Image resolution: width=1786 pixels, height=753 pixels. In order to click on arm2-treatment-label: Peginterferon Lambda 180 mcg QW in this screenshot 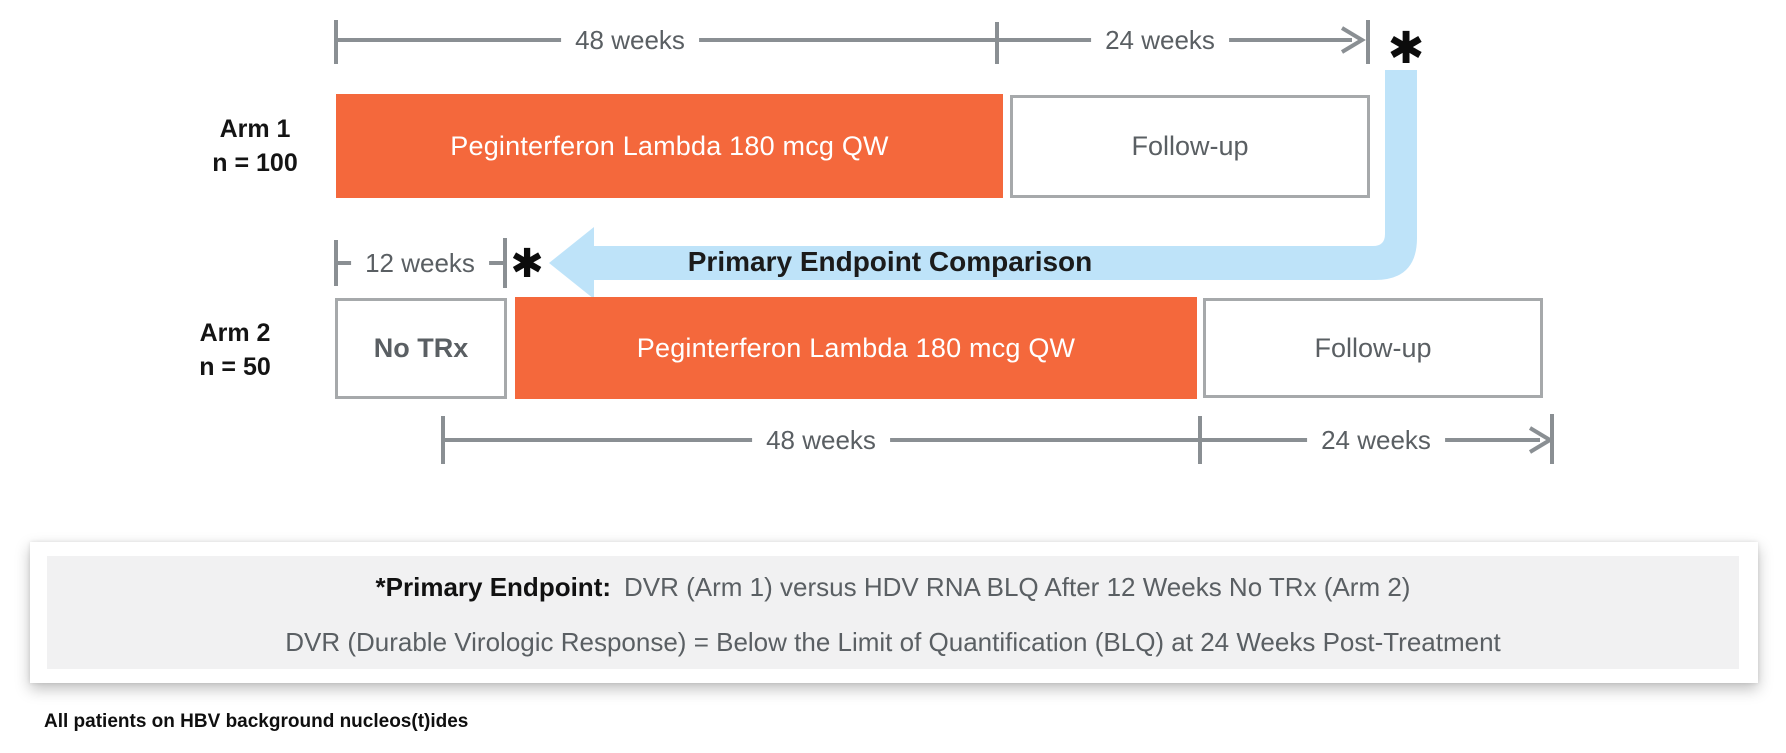, I will do `click(856, 347)`.